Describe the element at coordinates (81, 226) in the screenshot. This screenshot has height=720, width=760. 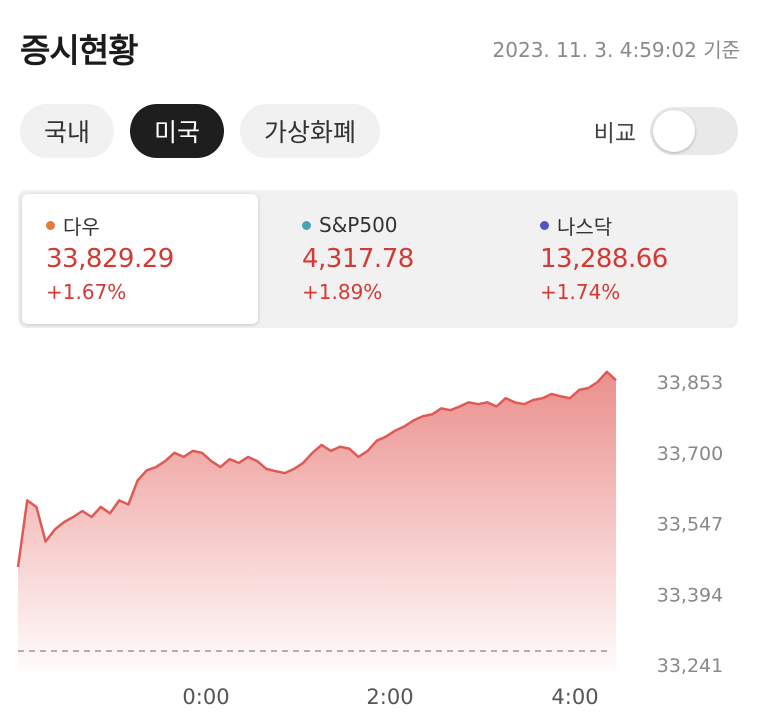
I see `index-name: 다우` at that location.